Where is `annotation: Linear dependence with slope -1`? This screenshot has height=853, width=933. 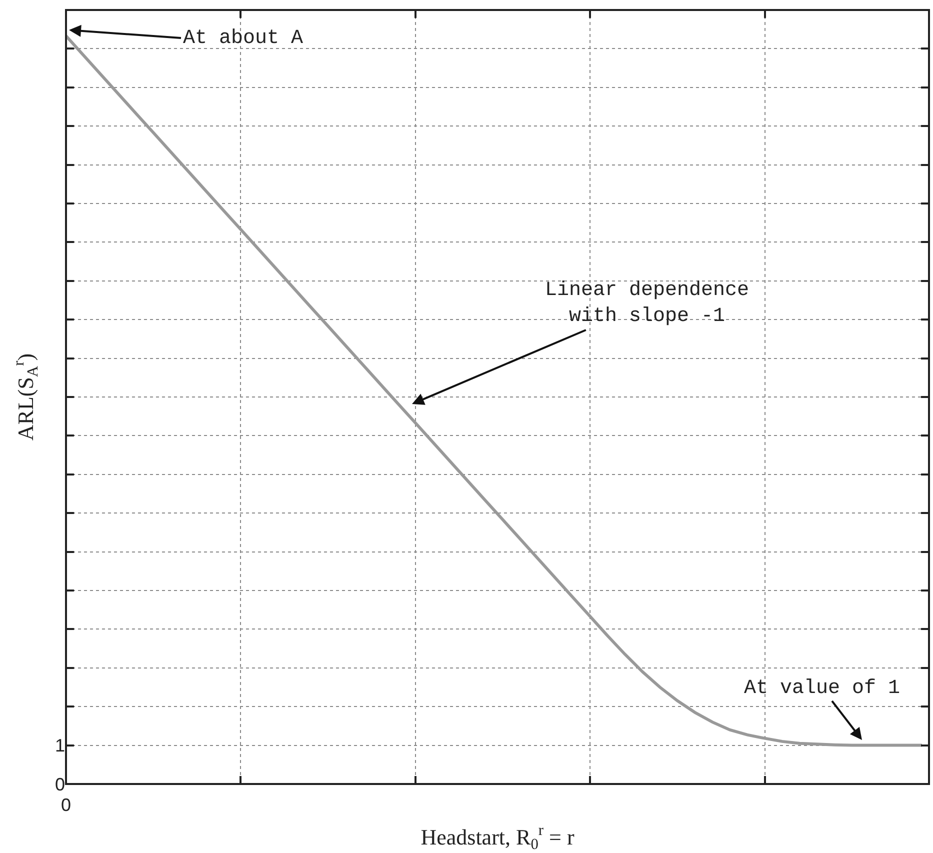
annotation: Linear dependence with slope -1 is located at coordinates (647, 303).